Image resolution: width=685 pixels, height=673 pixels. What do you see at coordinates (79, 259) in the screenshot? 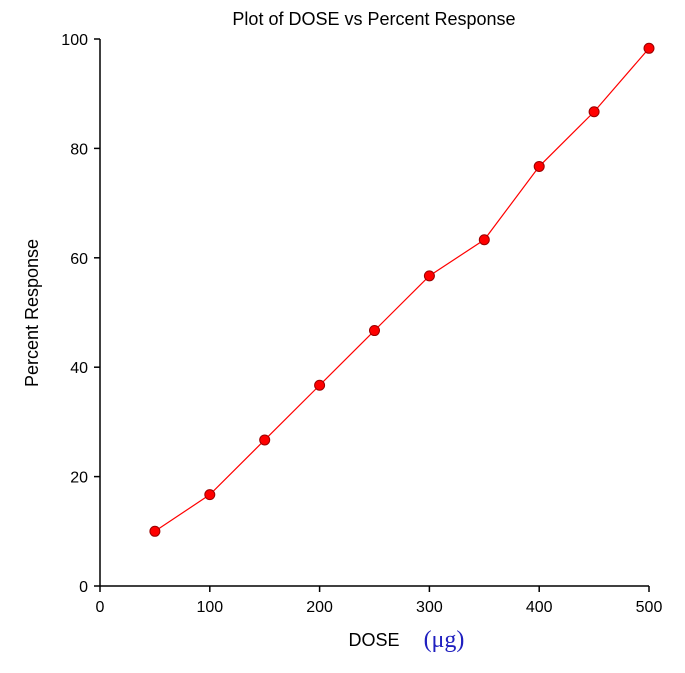
I see `y-tick-label: 60` at bounding box center [79, 259].